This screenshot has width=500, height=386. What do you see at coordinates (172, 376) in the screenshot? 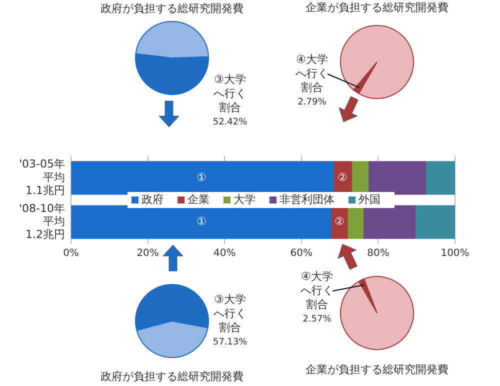
I see `text: 政府が負担する総研究開発費` at bounding box center [172, 376].